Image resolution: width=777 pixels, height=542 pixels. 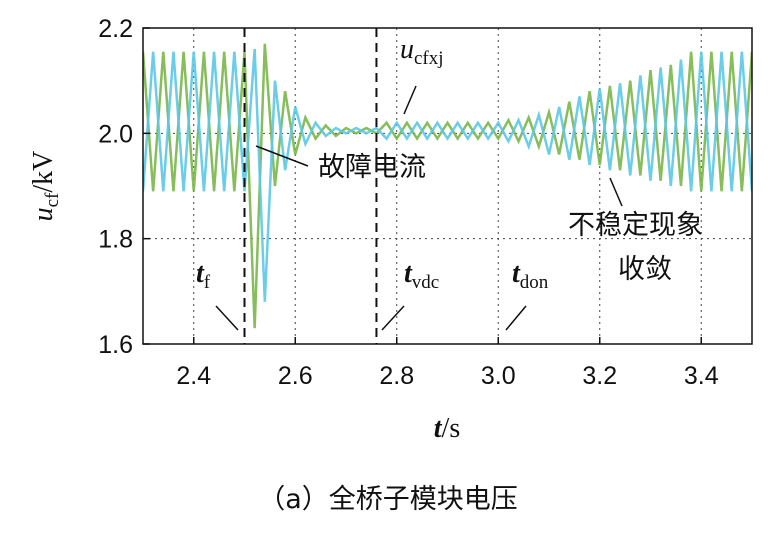 What do you see at coordinates (635, 225) in the screenshot?
I see `annotation-unstable: 不稳定现象` at bounding box center [635, 225].